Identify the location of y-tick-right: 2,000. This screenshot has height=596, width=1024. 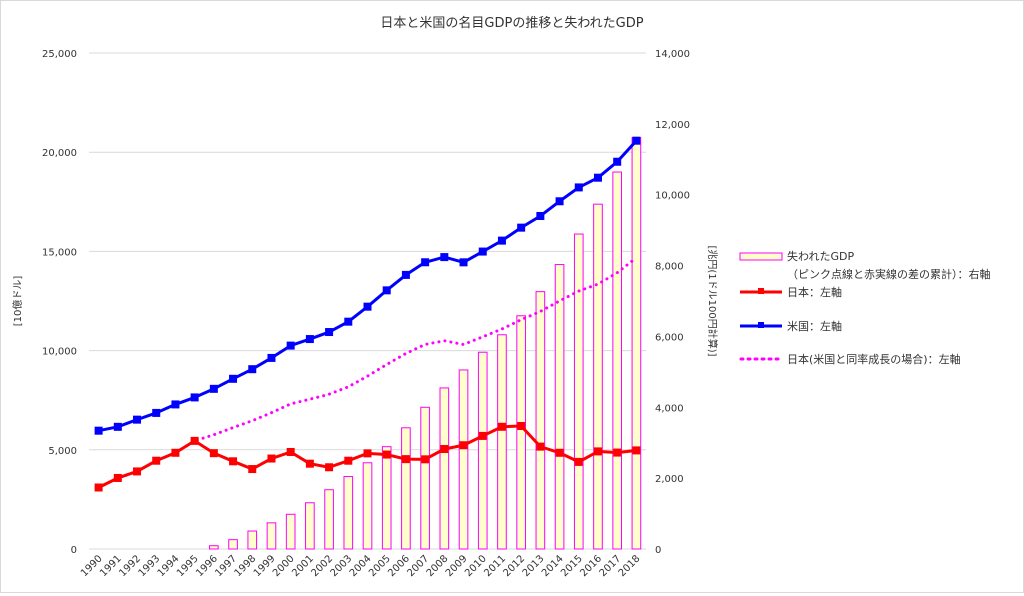
(669, 479).